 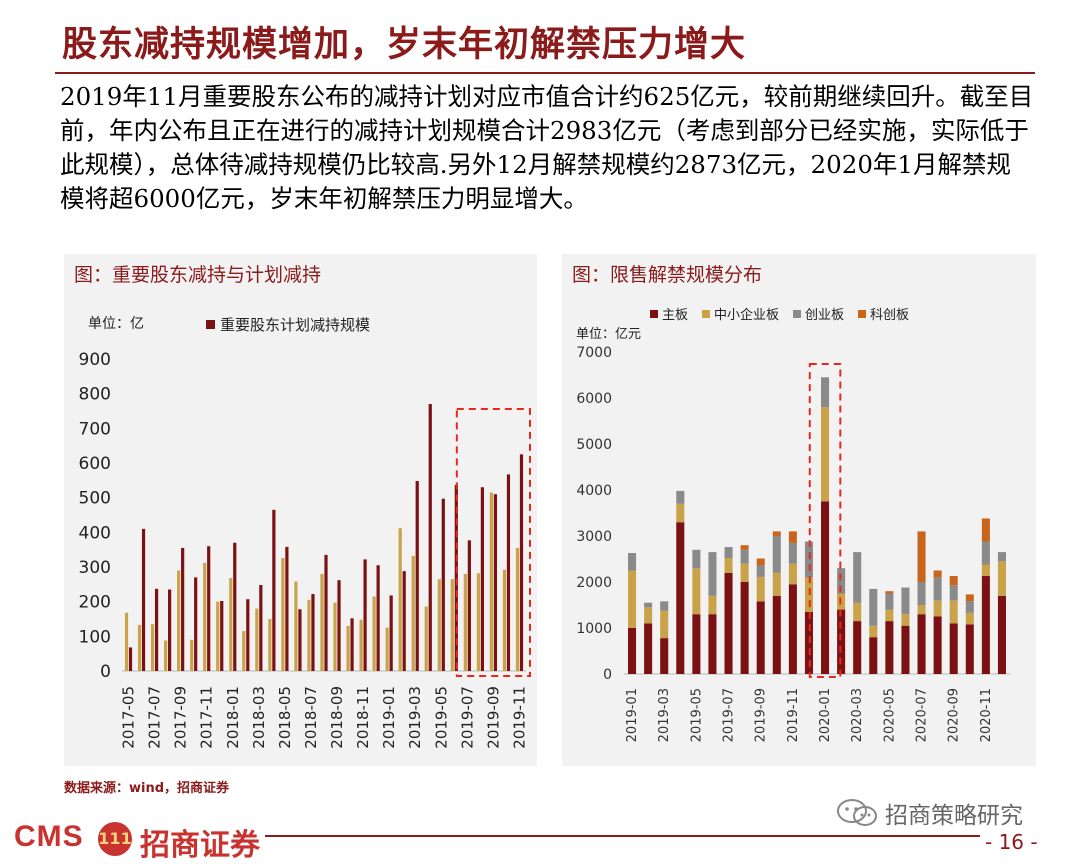 What do you see at coordinates (594, 629) in the screenshot?
I see `y-tick-label: 1000` at bounding box center [594, 629].